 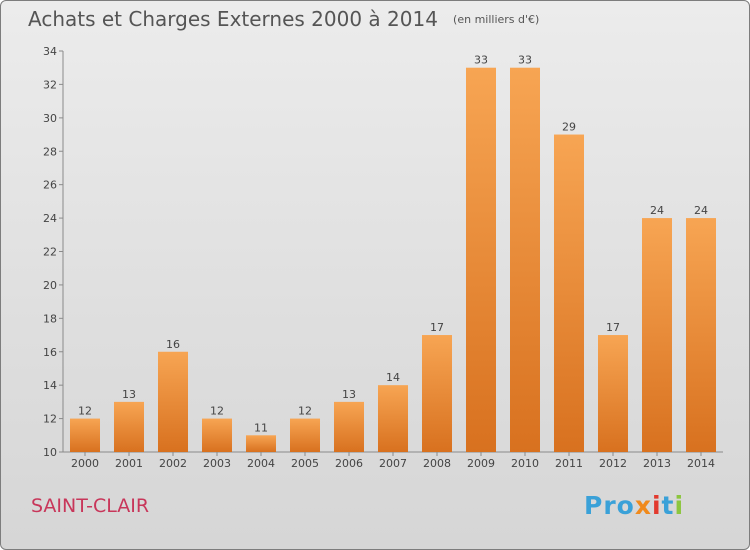 What do you see at coordinates (634, 505) in the screenshot?
I see `proxiti-logo: Proxiti` at bounding box center [634, 505].